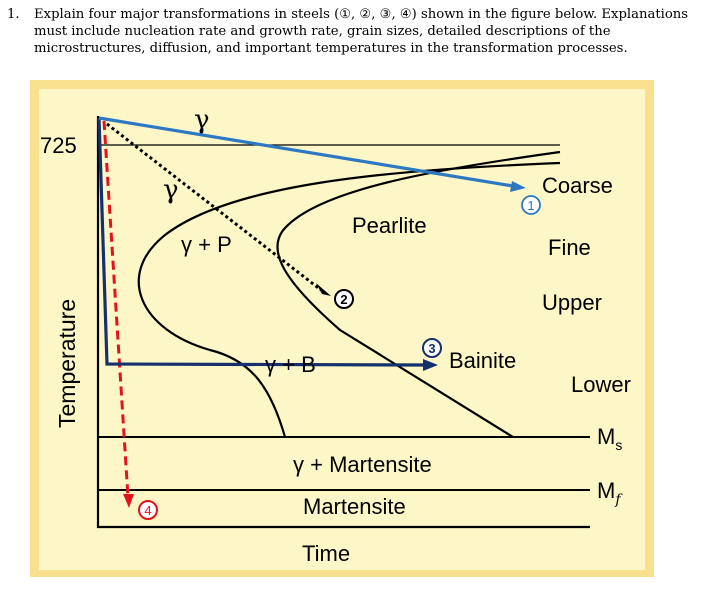 The width and height of the screenshot is (713, 614). Describe the element at coordinates (569, 247) in the screenshot. I see `fine-label: Fine` at that location.